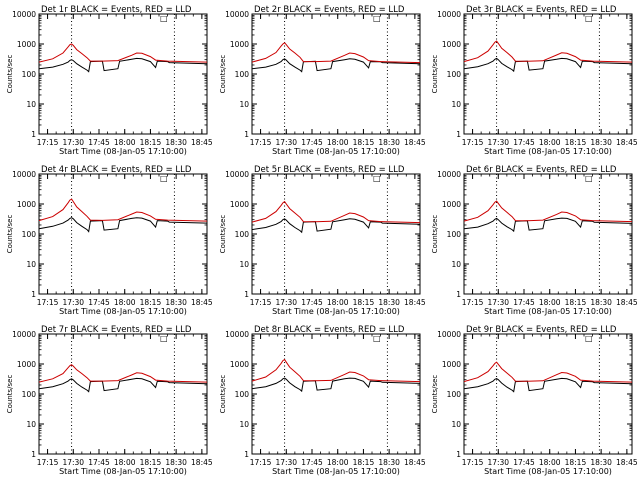 The height and width of the screenshot is (480, 640). I want to click on chart-title: Det 4r BLACK = Events, RED = LLD, so click(116, 170).